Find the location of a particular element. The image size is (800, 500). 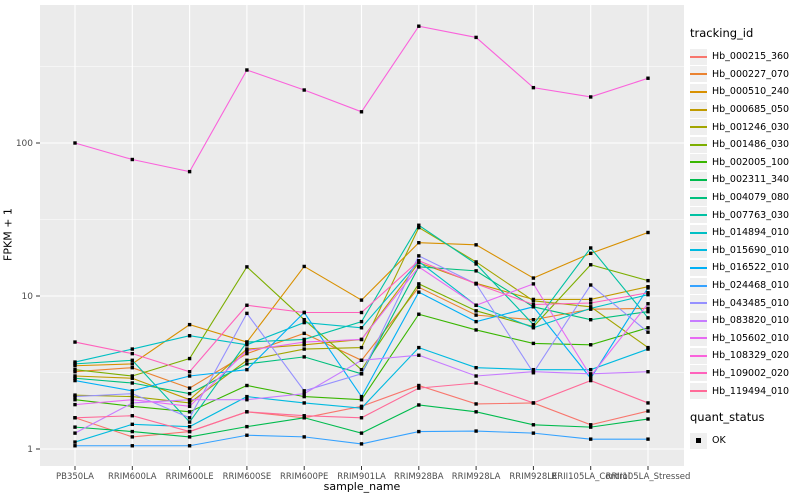

x-tick-label: RRIM928LA is located at coordinates (476, 477).